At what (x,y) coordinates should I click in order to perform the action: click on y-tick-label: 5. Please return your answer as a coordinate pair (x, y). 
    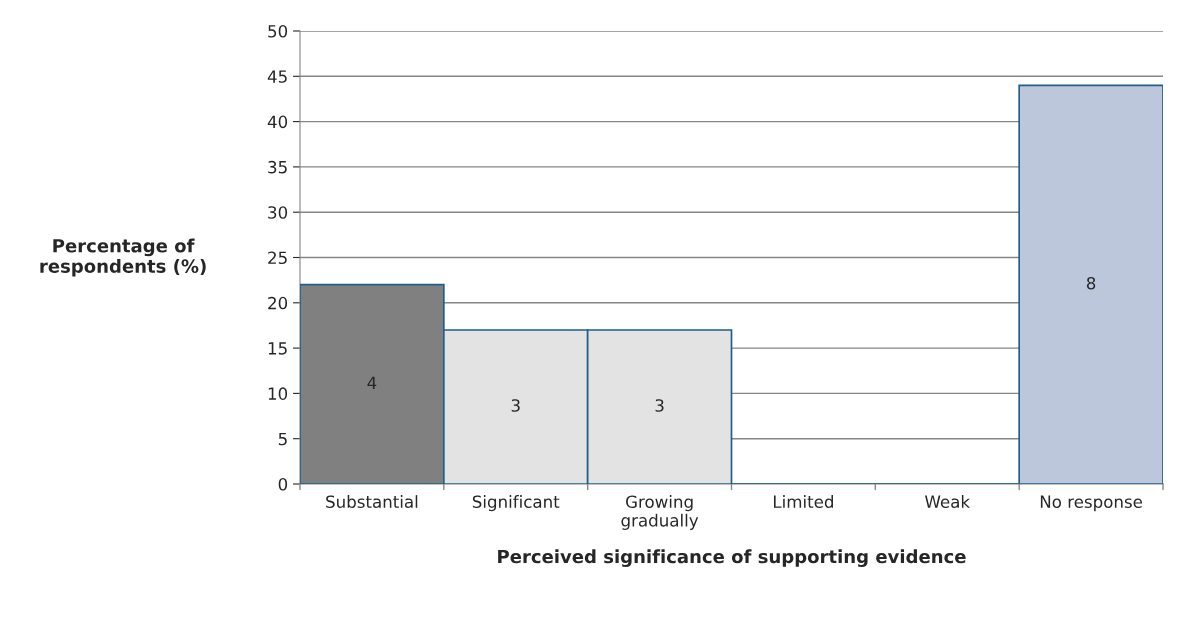
    Looking at the image, I should click on (282, 439).